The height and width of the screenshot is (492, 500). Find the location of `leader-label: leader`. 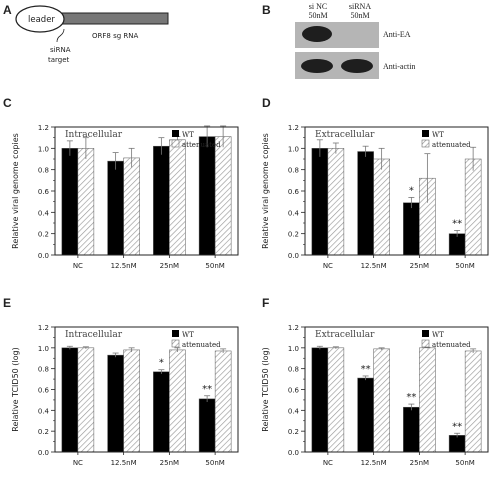

leader-label: leader is located at coordinates (41, 20).